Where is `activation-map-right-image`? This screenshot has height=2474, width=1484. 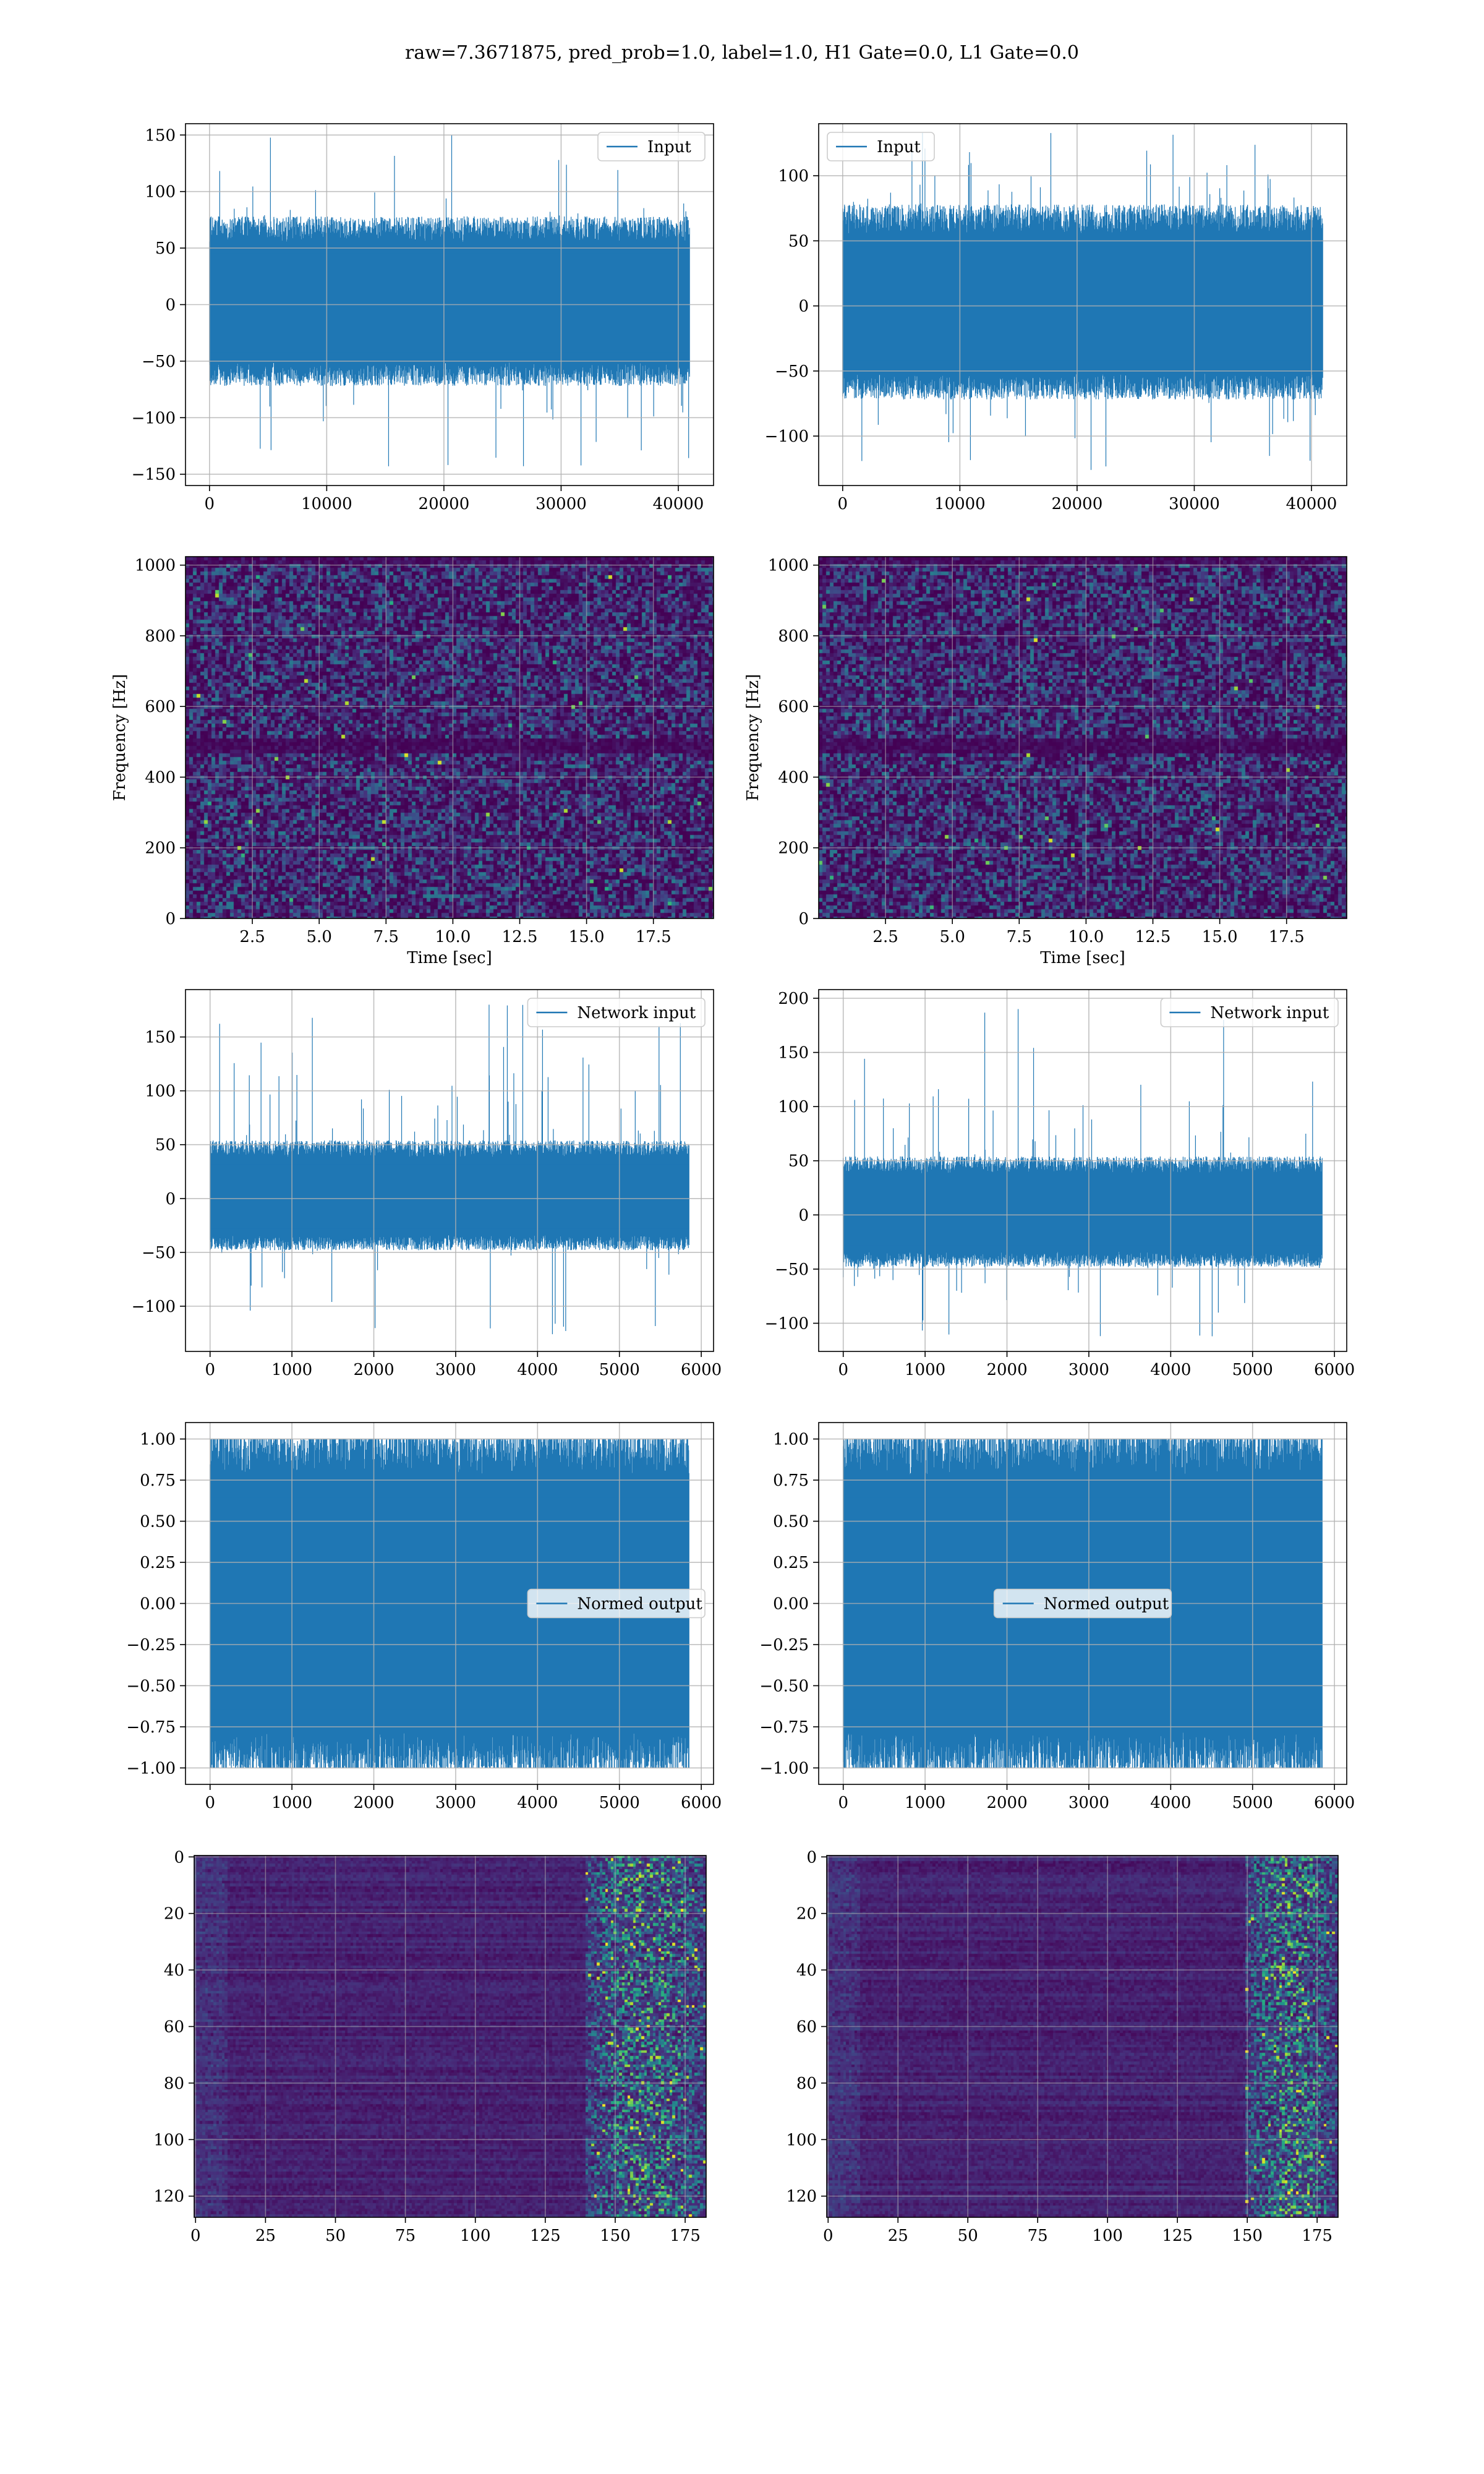 activation-map-right-image is located at coordinates (1082, 2036).